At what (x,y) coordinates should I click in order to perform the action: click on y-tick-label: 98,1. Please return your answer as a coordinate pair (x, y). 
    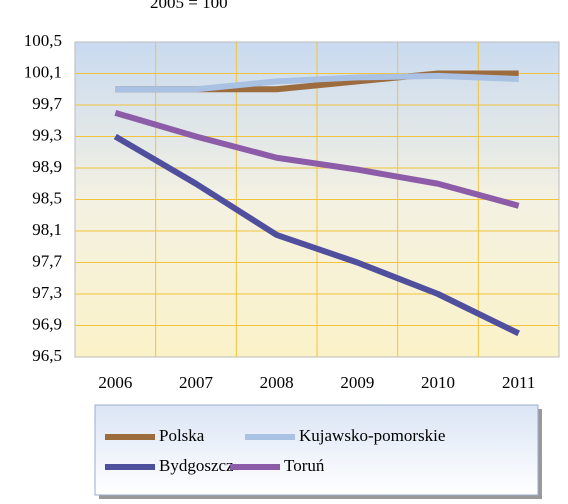
    Looking at the image, I should click on (47, 229).